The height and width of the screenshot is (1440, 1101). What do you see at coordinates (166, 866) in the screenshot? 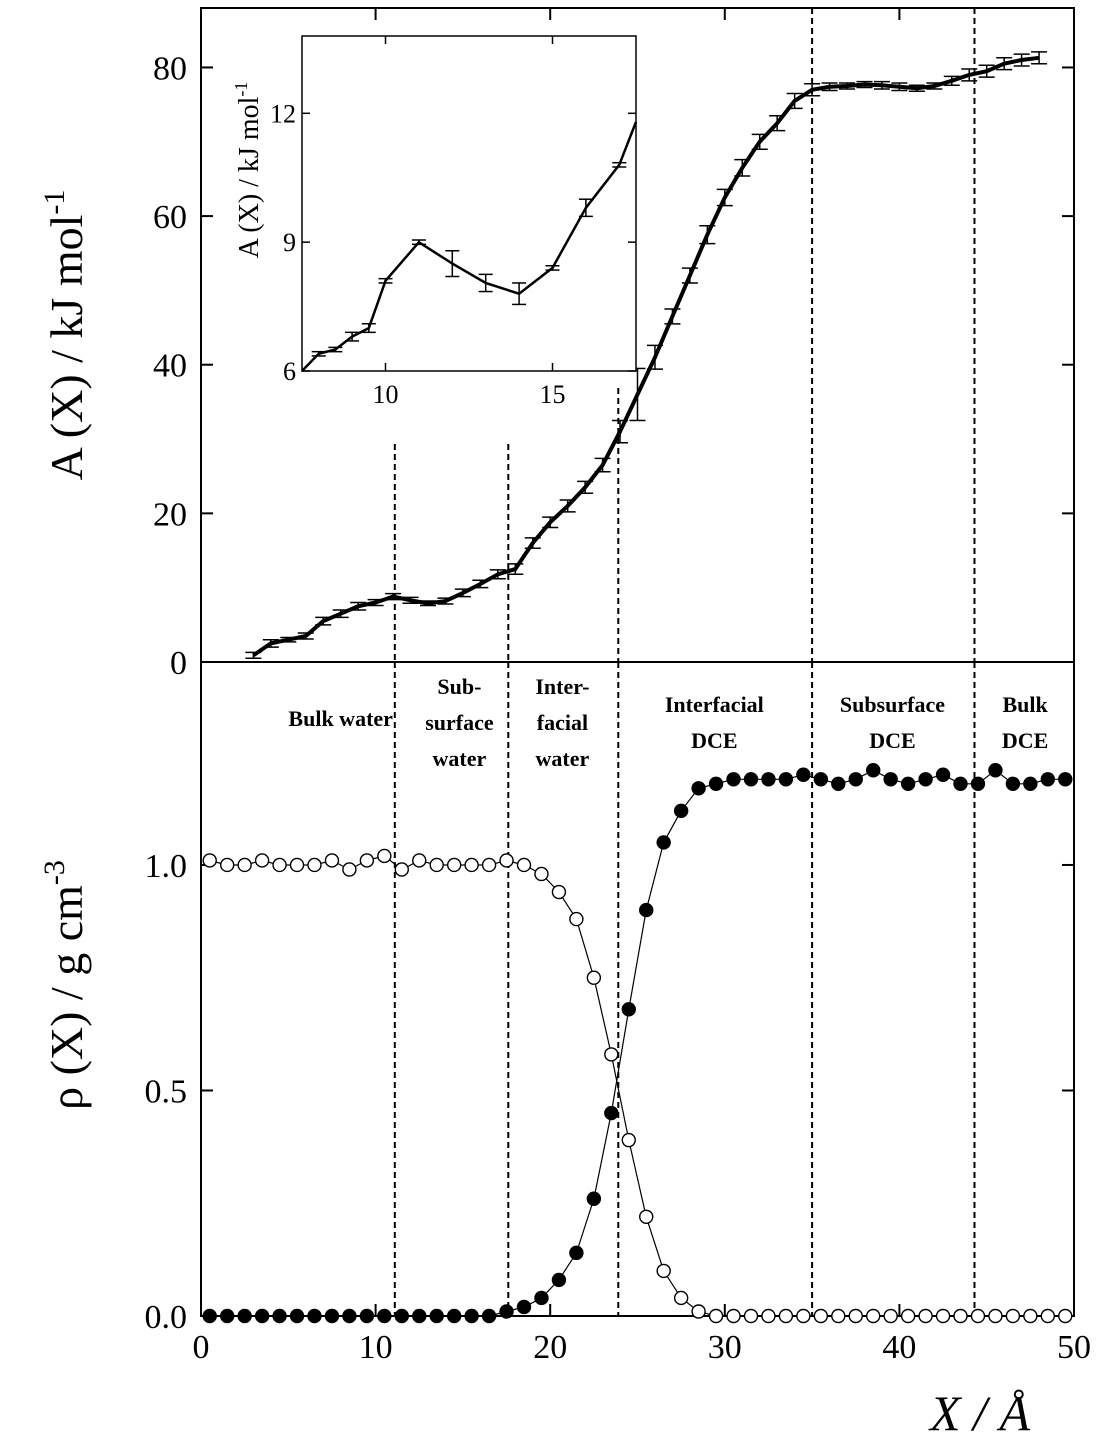
I see `bottom-y-tick-label: 1.0` at bounding box center [166, 866].